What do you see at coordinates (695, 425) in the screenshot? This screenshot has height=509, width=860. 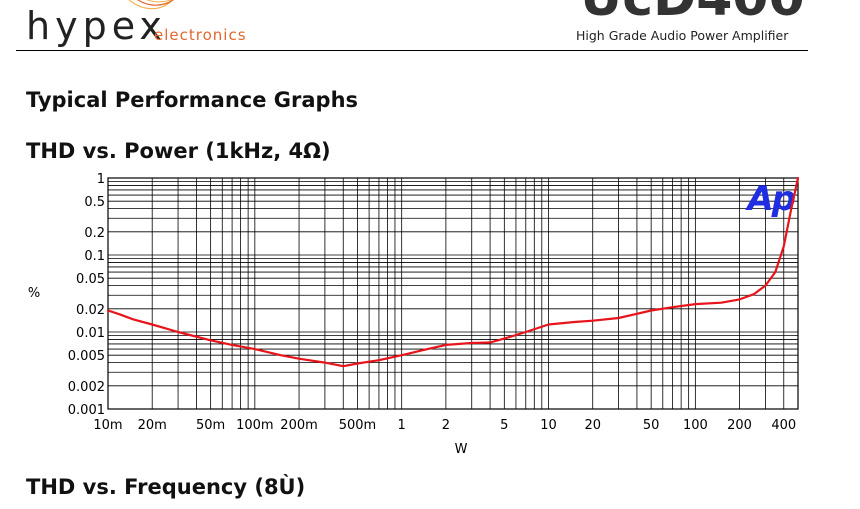 I see `x-tick-label: 100` at bounding box center [695, 425].